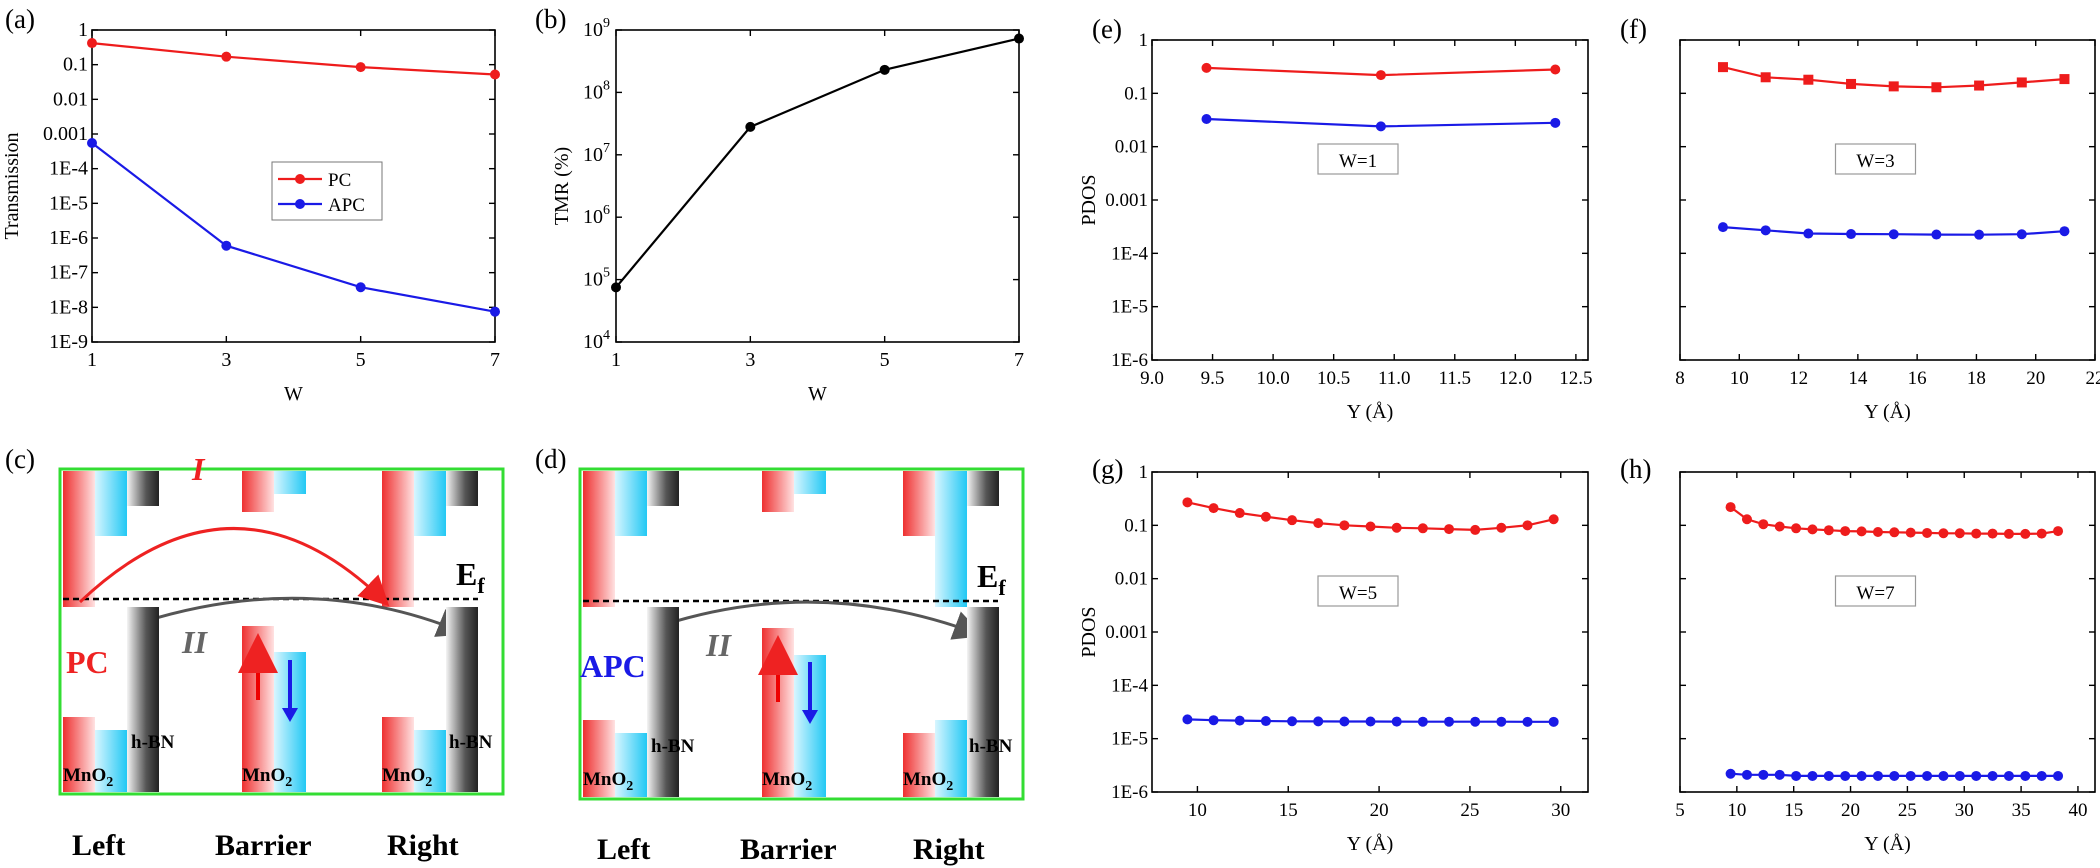 The width and height of the screenshot is (2100, 868). What do you see at coordinates (1875, 593) in the screenshot?
I see `annotation-label: W=7` at bounding box center [1875, 593].